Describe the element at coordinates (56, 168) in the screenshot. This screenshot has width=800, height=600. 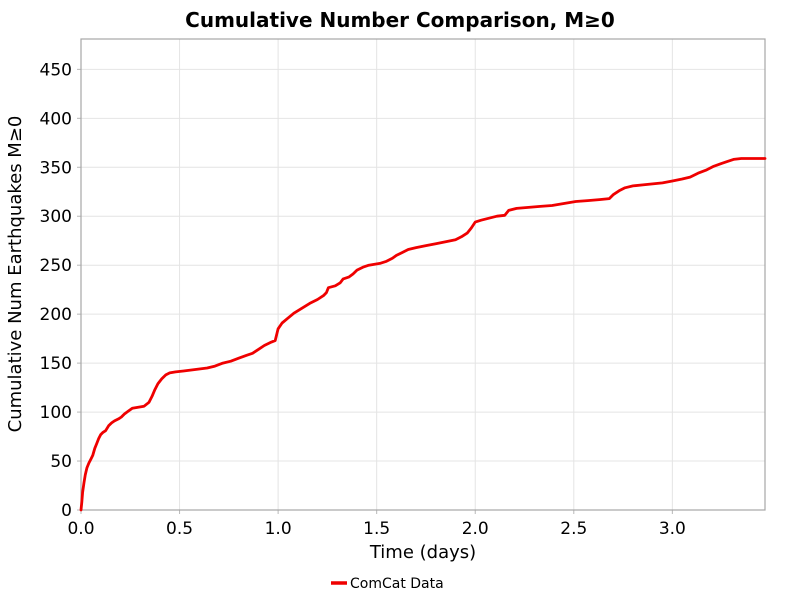
I see `y-tick-label: 350` at that location.